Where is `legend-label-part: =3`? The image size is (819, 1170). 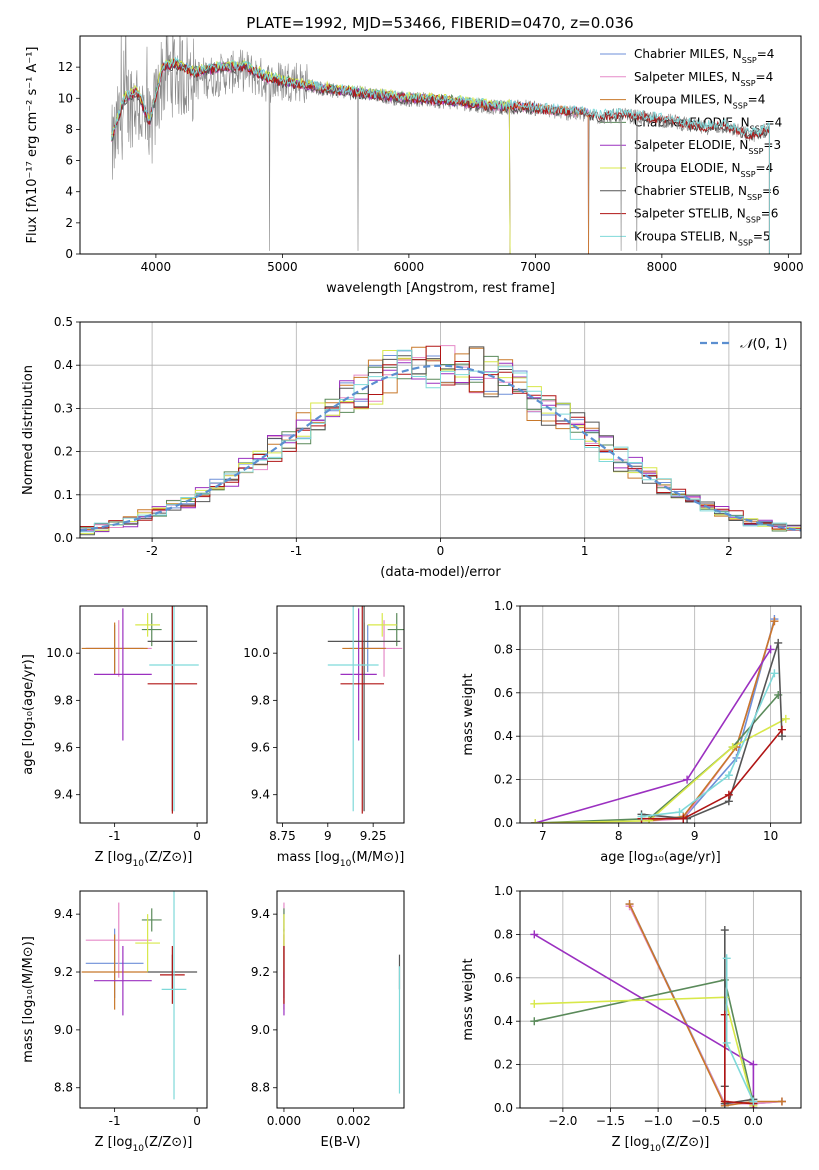
legend-label-part: =3 is located at coordinates (772, 145).